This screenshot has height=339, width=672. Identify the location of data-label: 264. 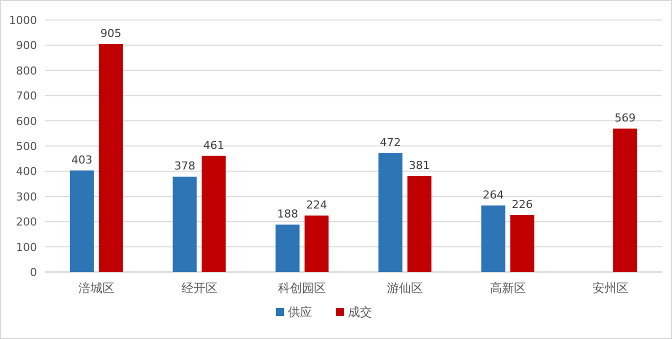
(493, 195).